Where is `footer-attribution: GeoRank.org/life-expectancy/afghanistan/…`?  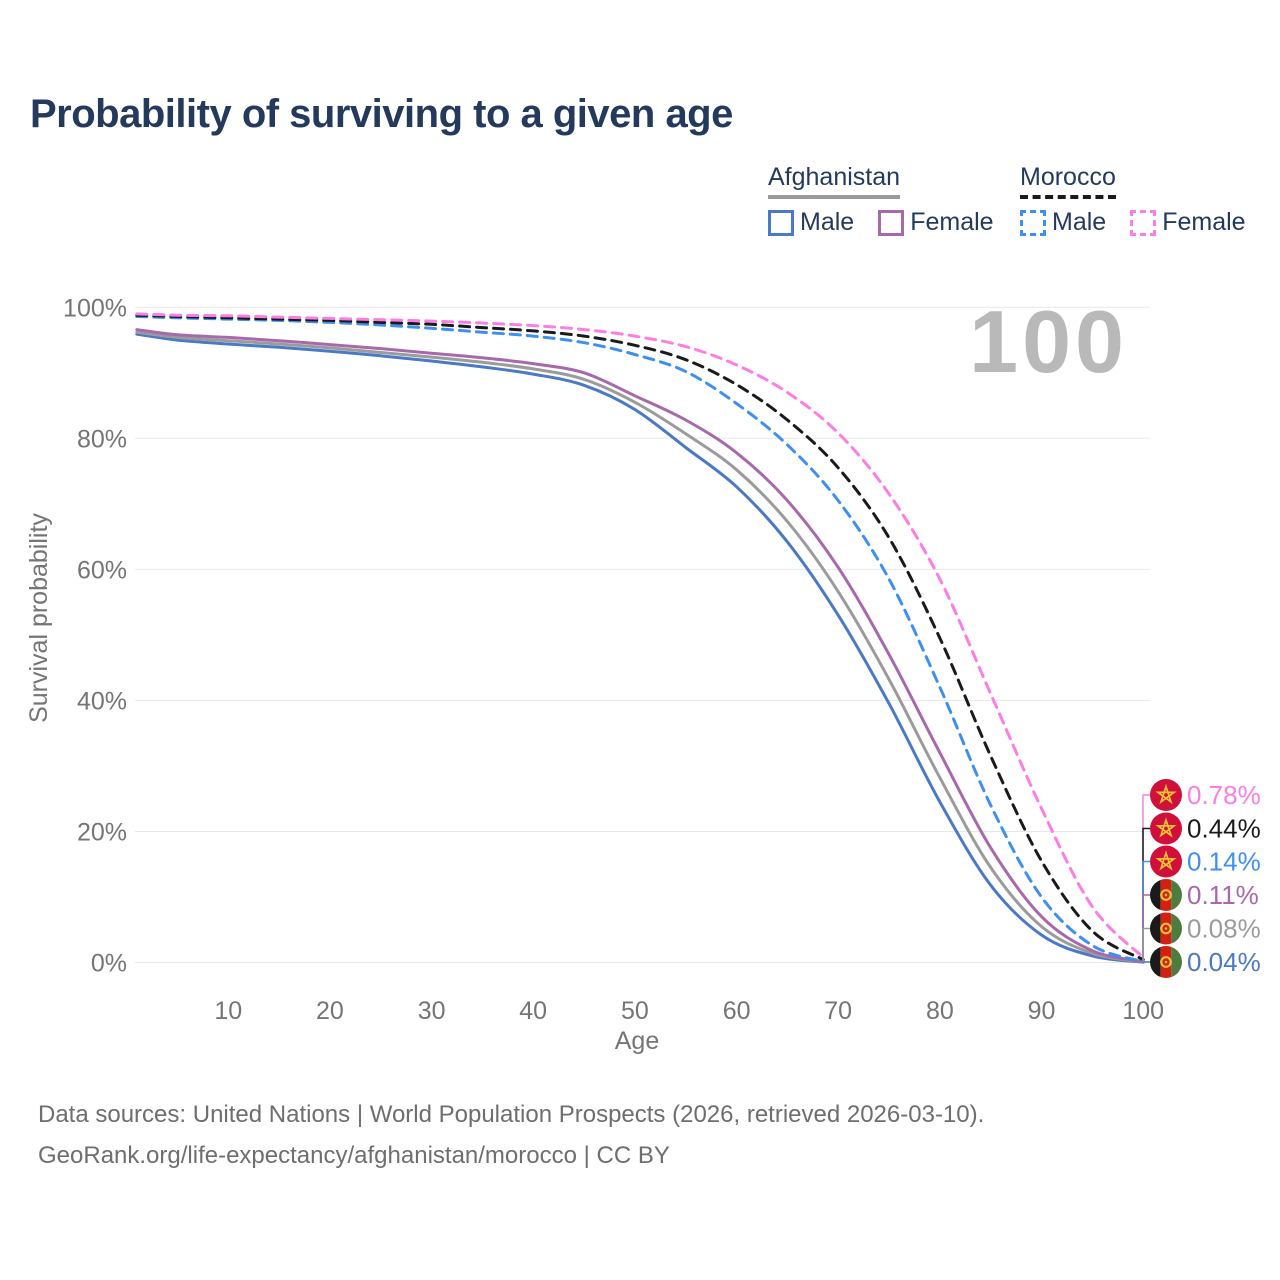
footer-attribution: GeoRank.org/life-expectancy/afghanistan/… is located at coordinates (354, 1155).